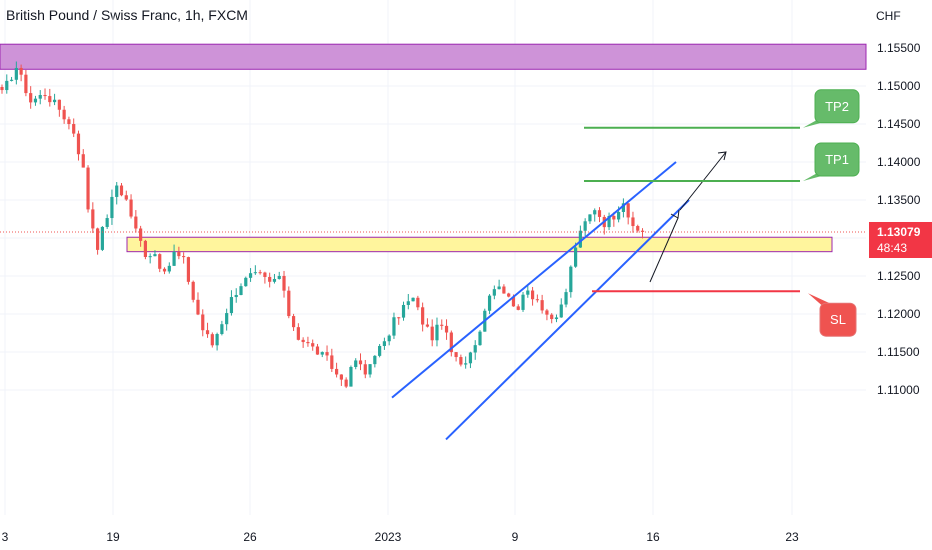 The height and width of the screenshot is (550, 932). Describe the element at coordinates (899, 232) in the screenshot. I see `current-price-label: 1.13079` at that location.